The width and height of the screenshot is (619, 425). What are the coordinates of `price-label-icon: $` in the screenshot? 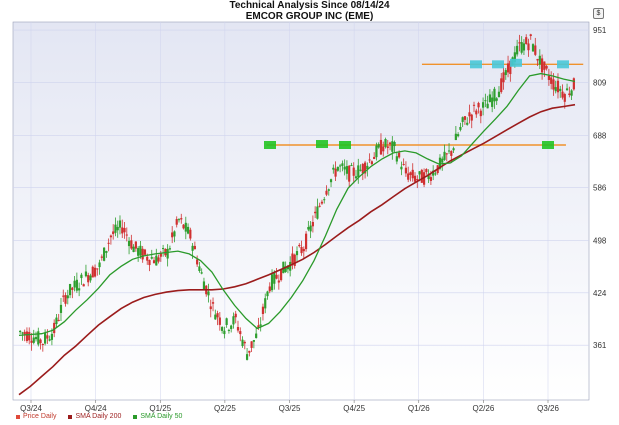 It's located at (598, 13).